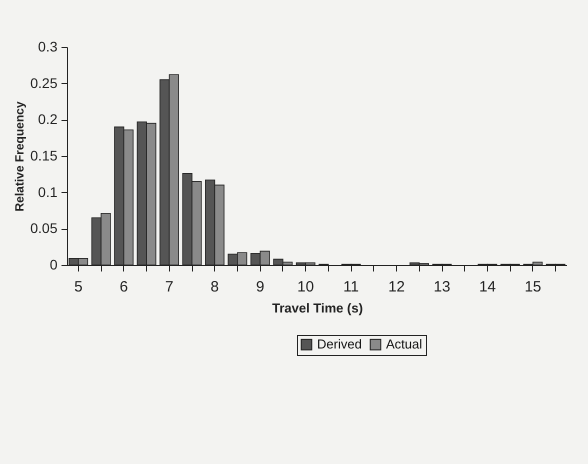 Image resolution: width=588 pixels, height=464 pixels. I want to click on legend-label: Derived, so click(339, 344).